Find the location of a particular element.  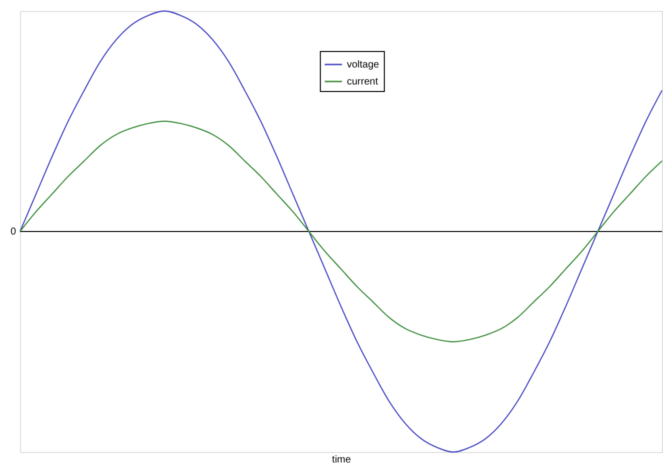

x-axis-title: time is located at coordinates (342, 460).